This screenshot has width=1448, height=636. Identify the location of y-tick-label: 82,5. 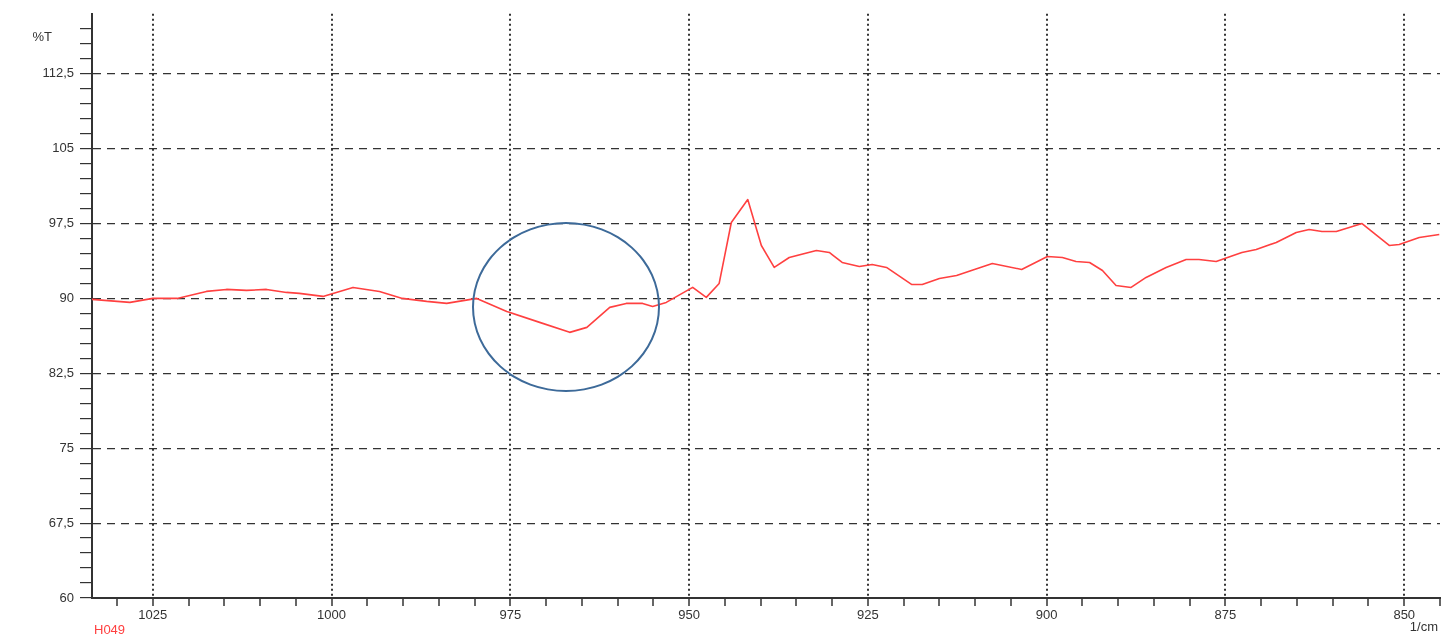
(61, 372).